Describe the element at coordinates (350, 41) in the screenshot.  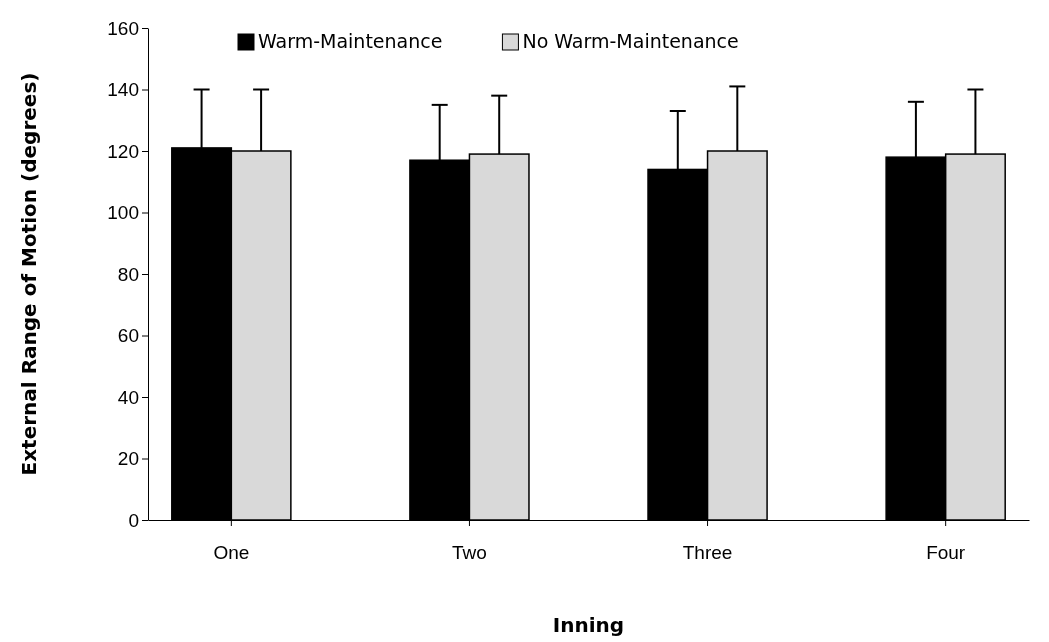
I see `legend-label: Warm-Maintenance` at that location.